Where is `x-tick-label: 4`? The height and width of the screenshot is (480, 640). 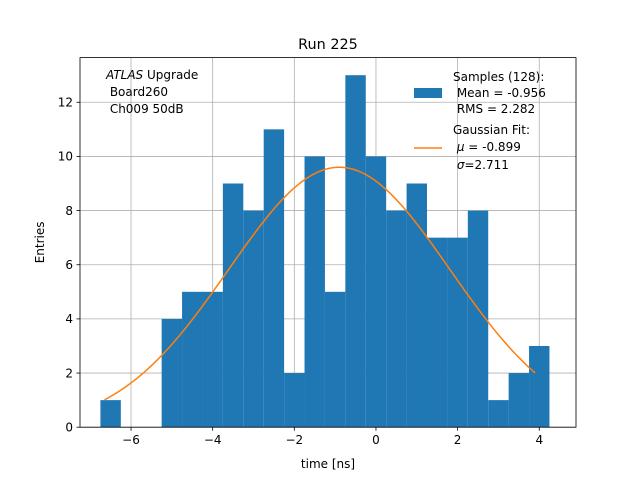 x-tick-label: 4 is located at coordinates (539, 440).